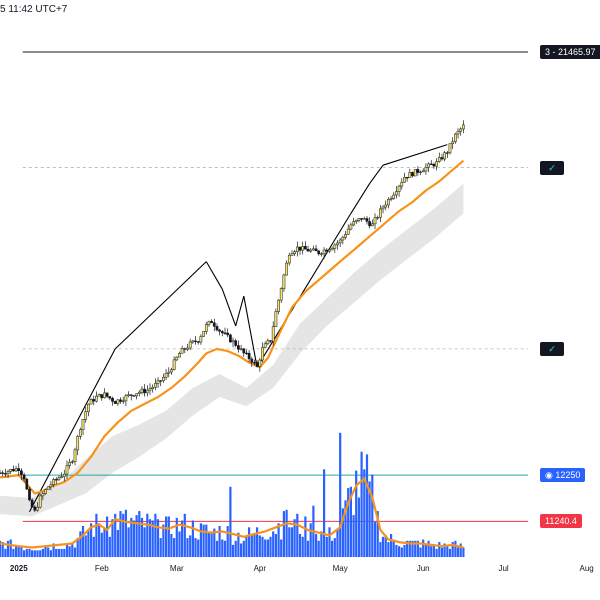  What do you see at coordinates (340, 568) in the screenshot?
I see `time-axis-label: May` at bounding box center [340, 568].